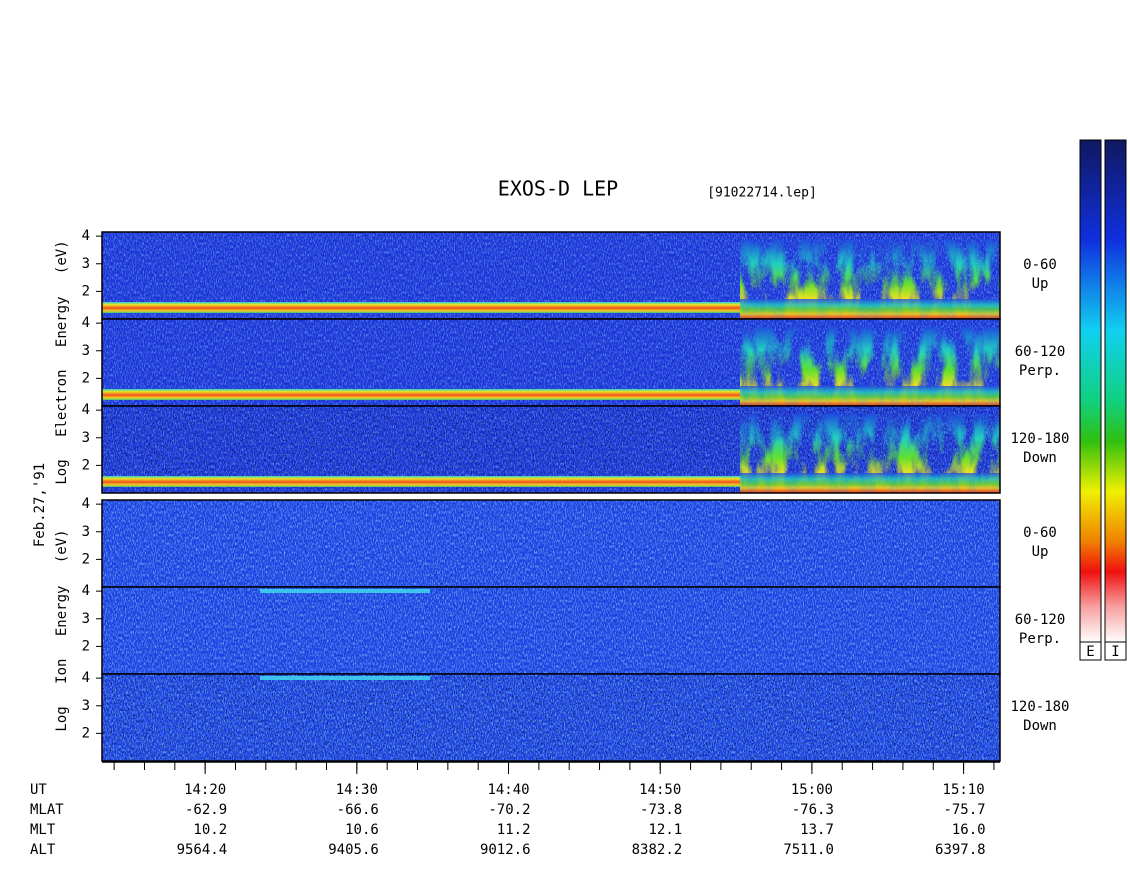 The width and height of the screenshot is (1130, 875). What do you see at coordinates (813, 810) in the screenshot?
I see `row-value: -76.3` at bounding box center [813, 810].